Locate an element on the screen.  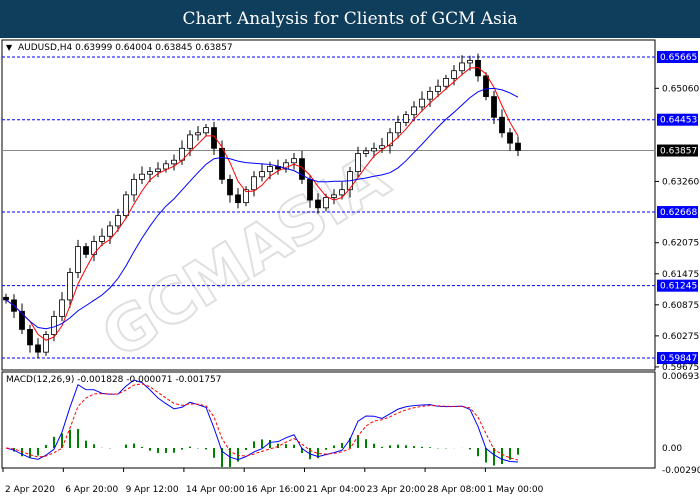
level-label: 0.62668 is located at coordinates (678, 213).